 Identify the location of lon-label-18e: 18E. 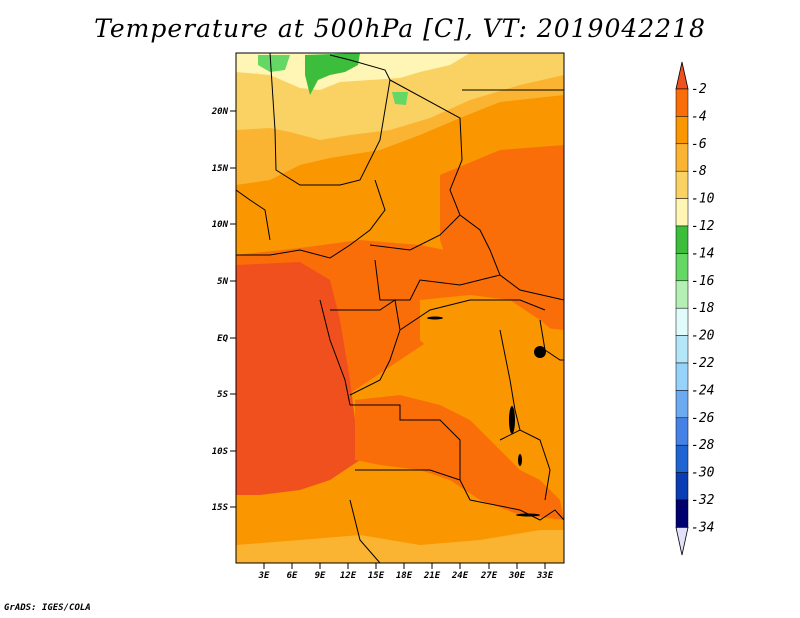
(404, 576).